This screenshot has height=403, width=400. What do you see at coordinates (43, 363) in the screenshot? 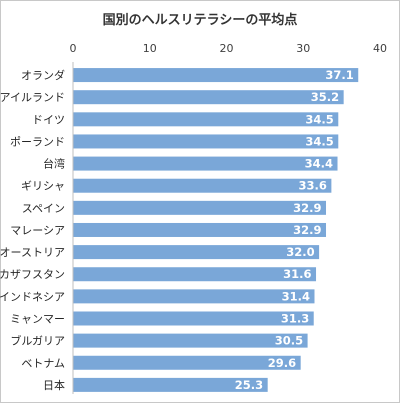
I see `category-label: ベトナム` at bounding box center [43, 363].